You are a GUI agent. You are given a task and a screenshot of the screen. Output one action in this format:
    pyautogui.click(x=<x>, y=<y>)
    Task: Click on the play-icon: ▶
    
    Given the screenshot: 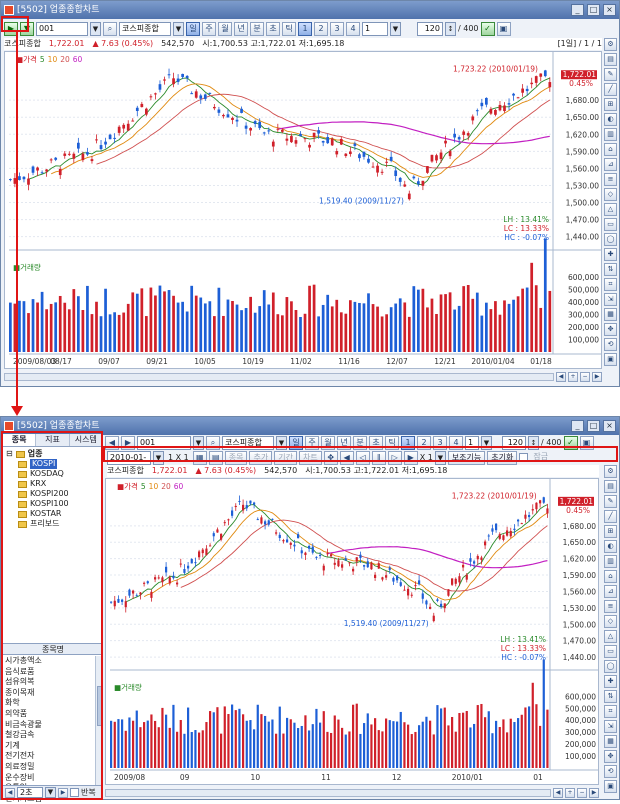 What is the action you would take?
    pyautogui.click(x=410, y=457)
    